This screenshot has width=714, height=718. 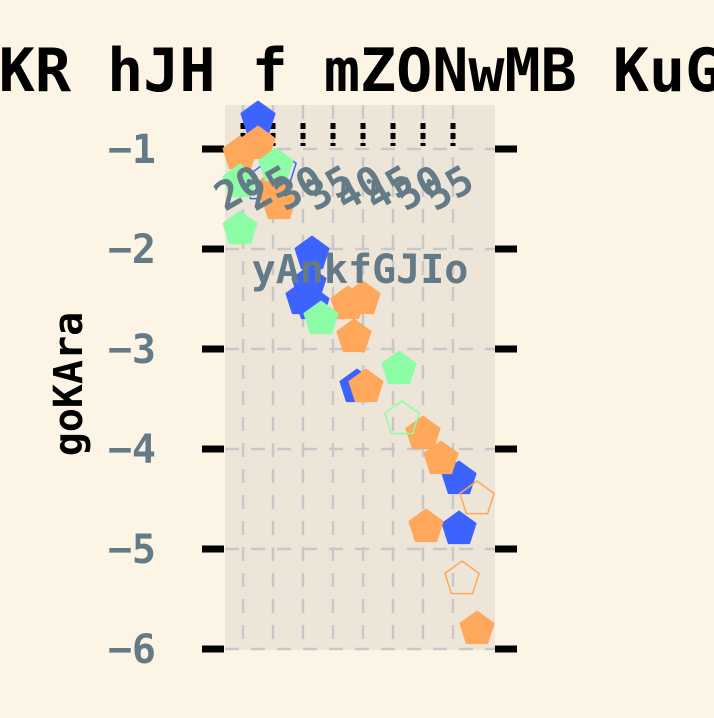 What do you see at coordinates (132, 650) in the screenshot?
I see `y-tick-label: −6` at bounding box center [132, 650].